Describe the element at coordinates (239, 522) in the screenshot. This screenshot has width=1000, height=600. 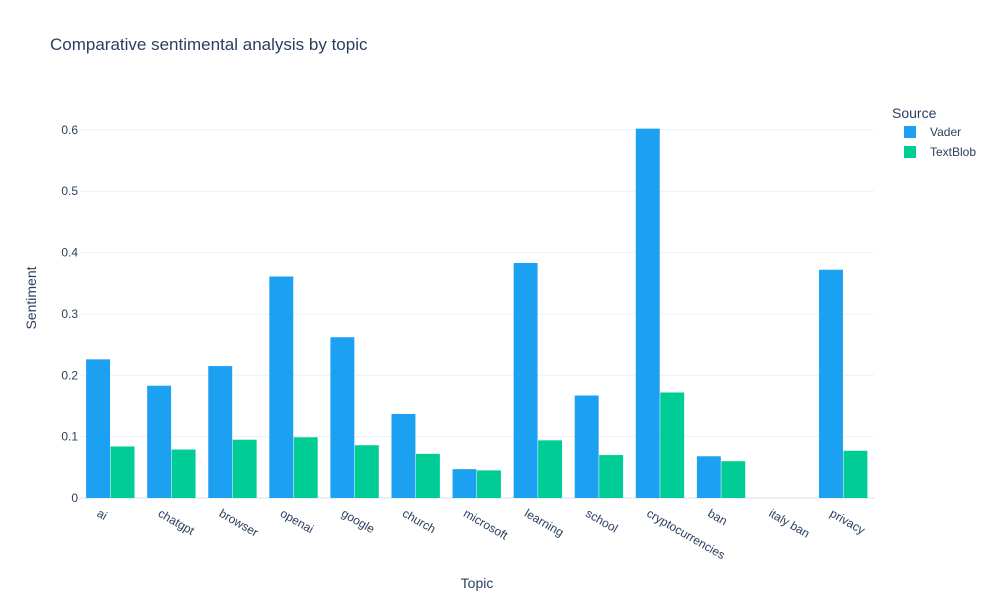
I see `x-tick-label: browser` at that location.